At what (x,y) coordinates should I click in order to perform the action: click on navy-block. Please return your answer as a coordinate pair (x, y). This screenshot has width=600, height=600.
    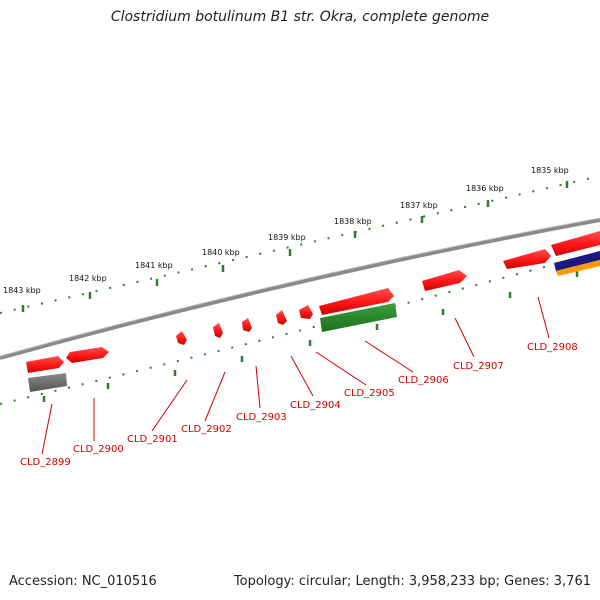
    Looking at the image, I should click on (577, 261).